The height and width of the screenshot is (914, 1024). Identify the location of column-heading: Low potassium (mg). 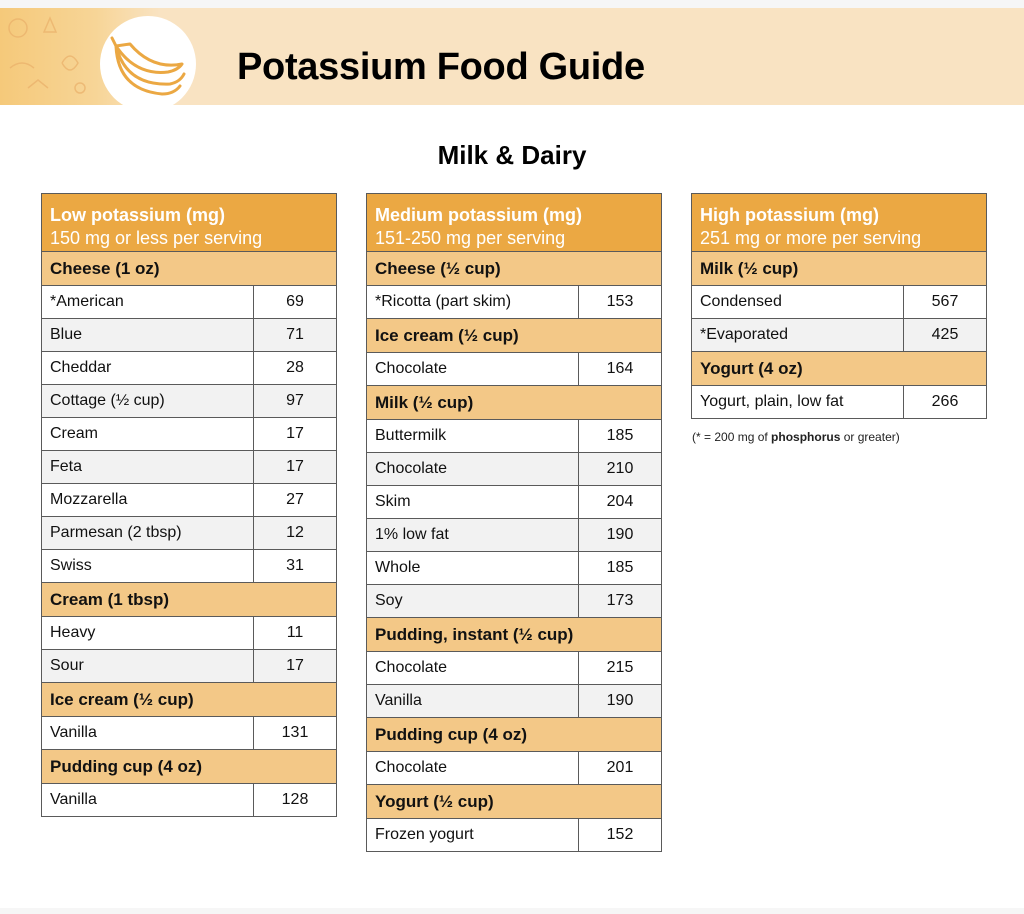
(137, 215).